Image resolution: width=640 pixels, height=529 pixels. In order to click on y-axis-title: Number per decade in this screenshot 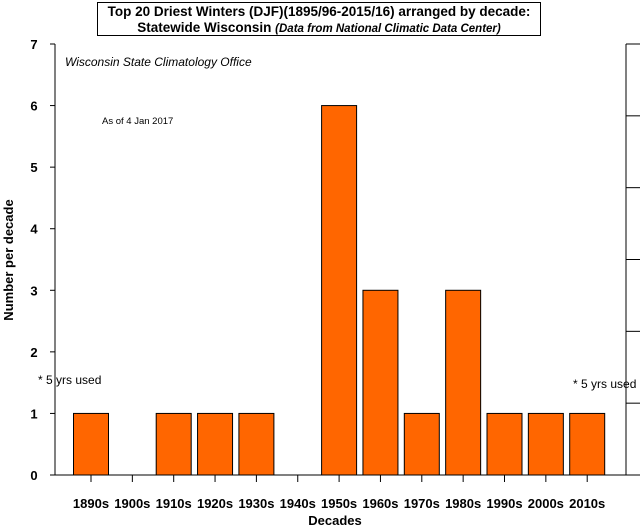, I will do `click(8, 259)`.